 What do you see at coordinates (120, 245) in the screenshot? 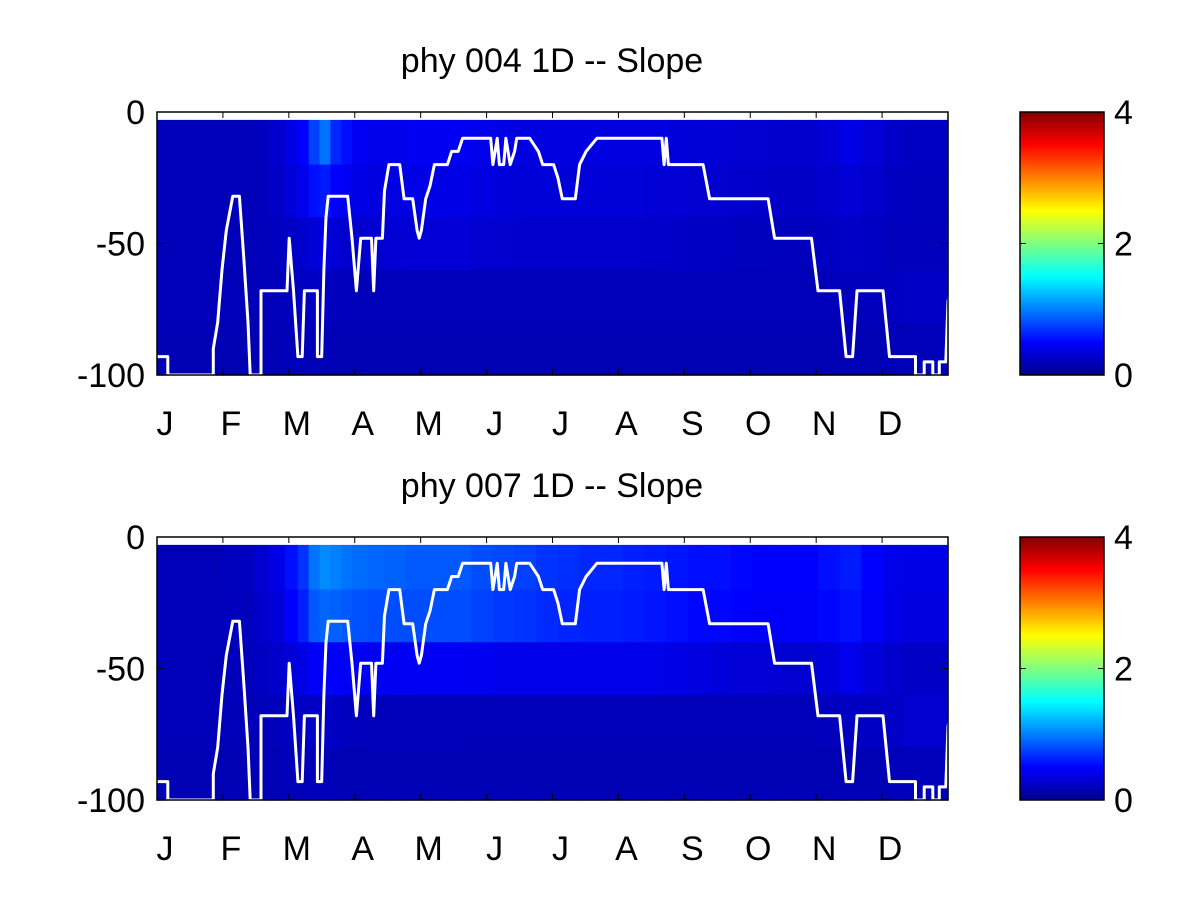
I see `y-tick-label: -50` at bounding box center [120, 245].